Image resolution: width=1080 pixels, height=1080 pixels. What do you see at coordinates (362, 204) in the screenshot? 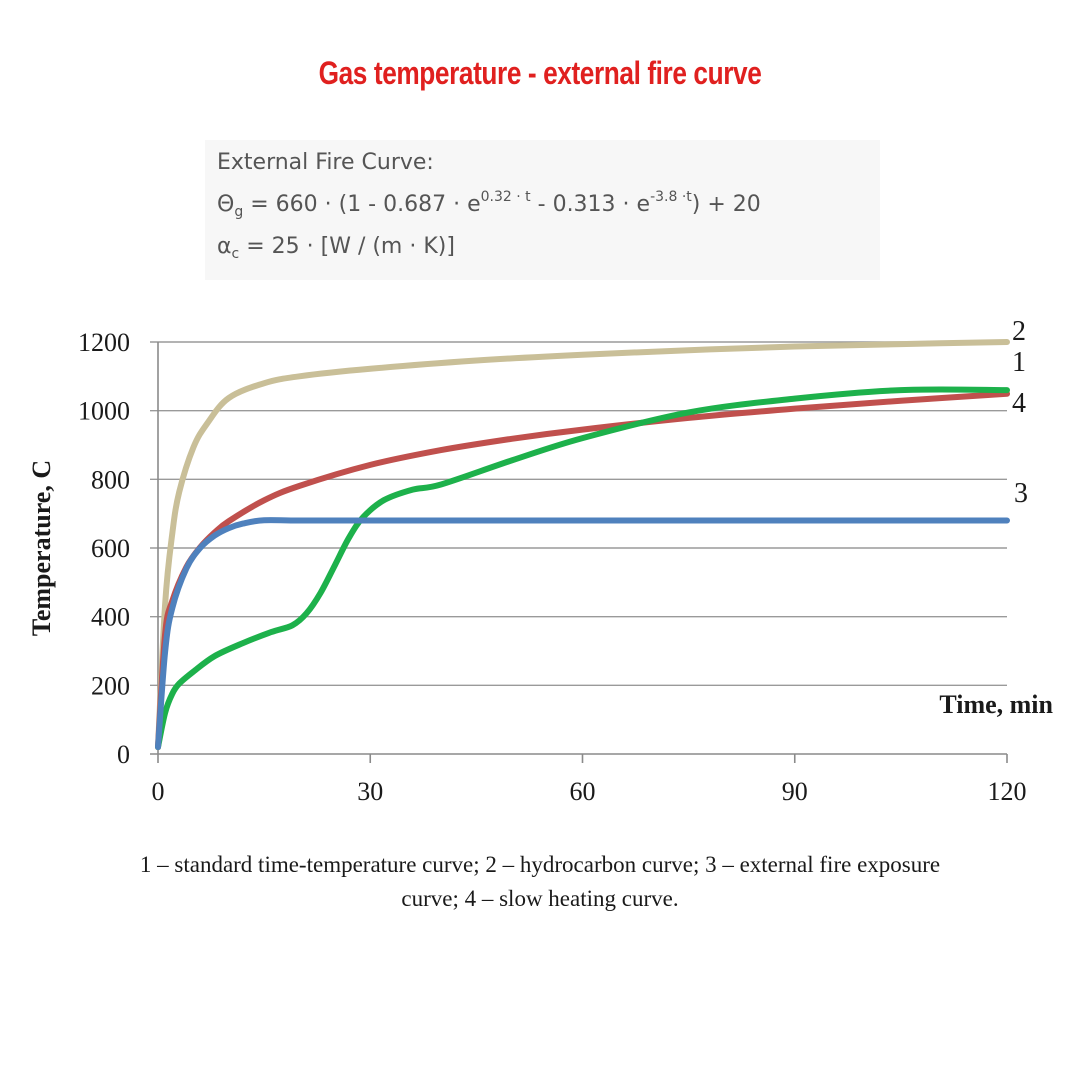
I see `equation-part-1: = 660 · (1 - 0.687 · e` at bounding box center [362, 204].